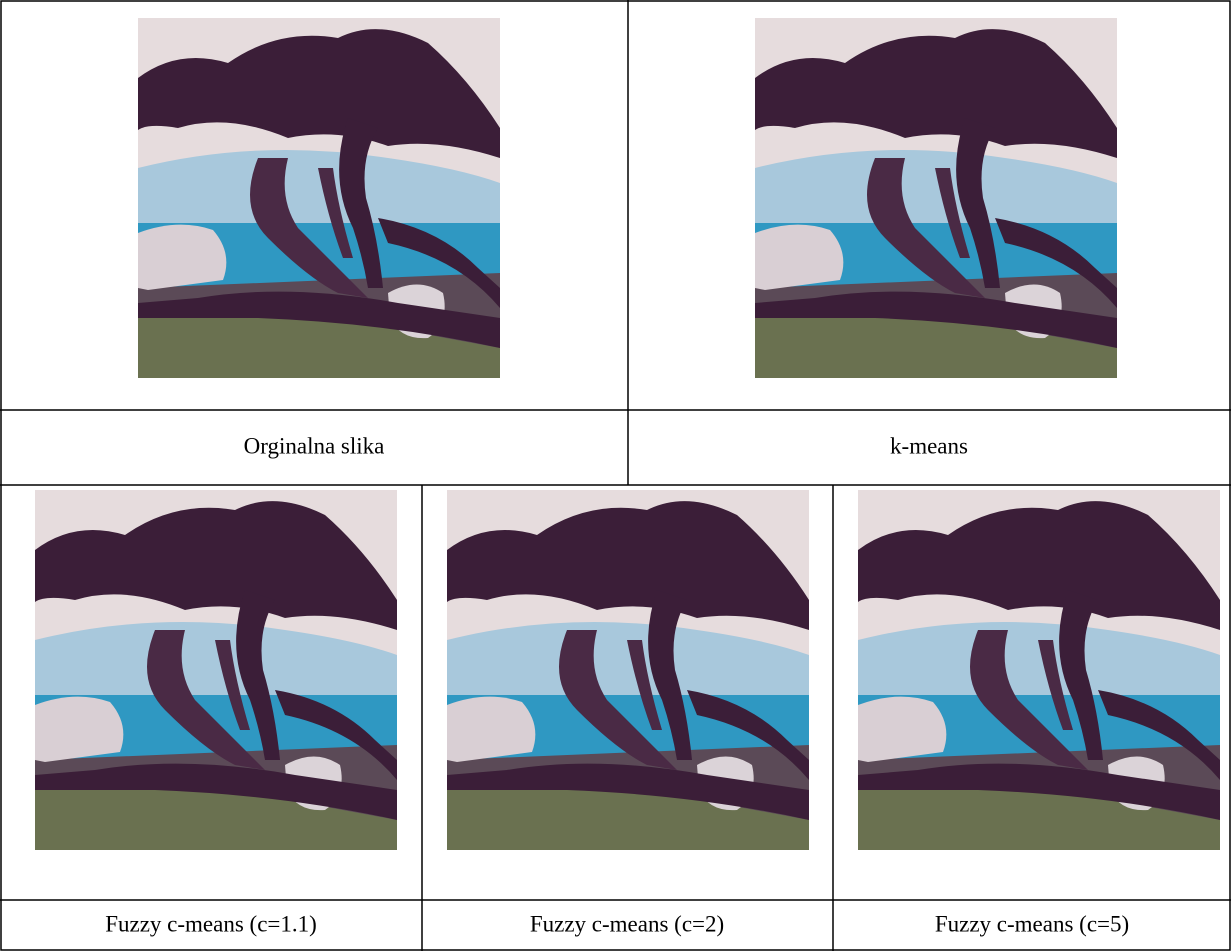 This screenshot has width=1231, height=951. I want to click on caption: k-means, so click(929, 445).